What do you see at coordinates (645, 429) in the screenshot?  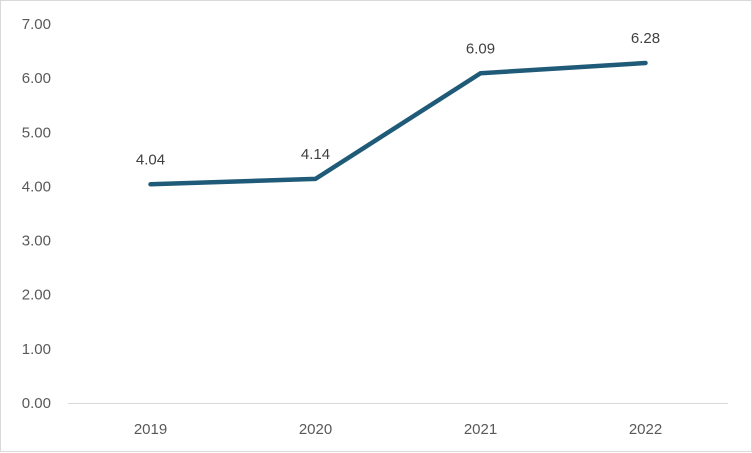 I see `x-tick-label: 2022` at bounding box center [645, 429].